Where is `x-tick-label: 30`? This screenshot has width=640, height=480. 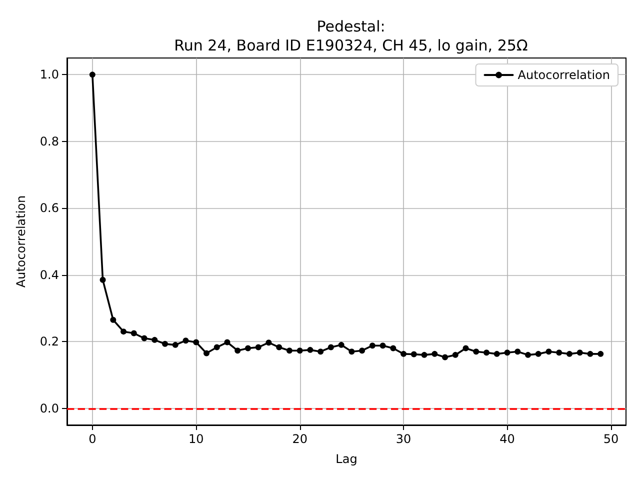
x-tick-label: 30 is located at coordinates (404, 439).